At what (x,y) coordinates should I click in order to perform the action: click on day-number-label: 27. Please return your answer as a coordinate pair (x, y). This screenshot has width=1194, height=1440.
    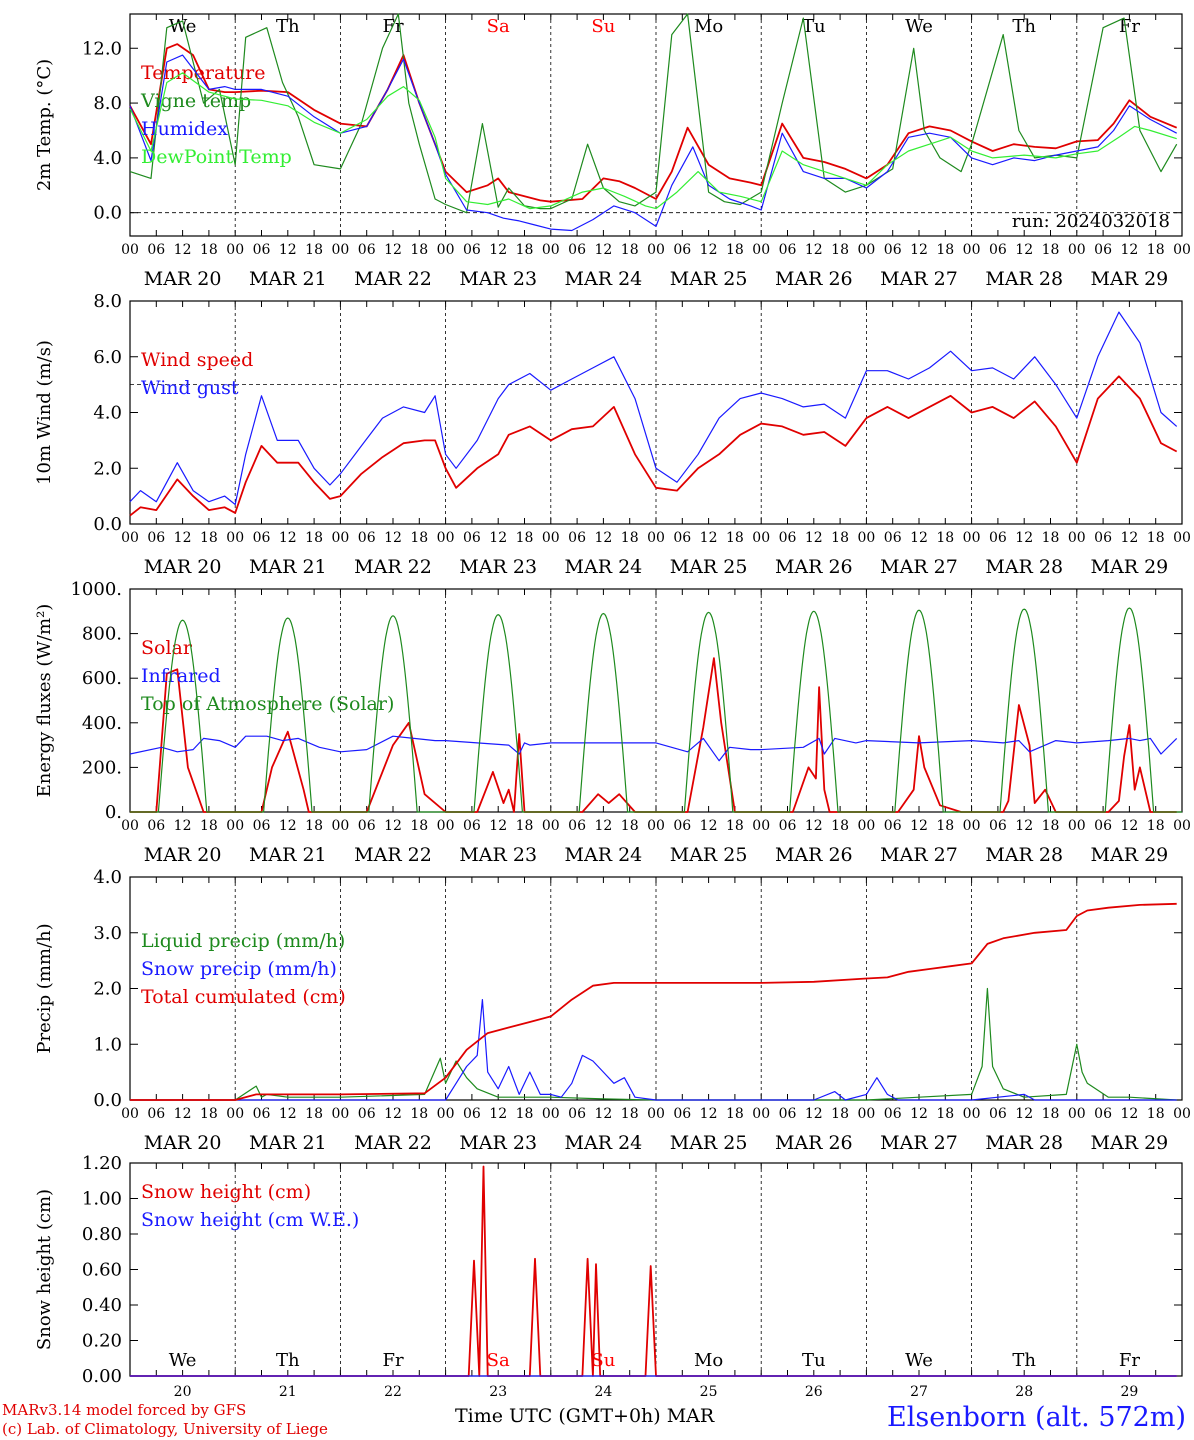
    Looking at the image, I should click on (919, 1392).